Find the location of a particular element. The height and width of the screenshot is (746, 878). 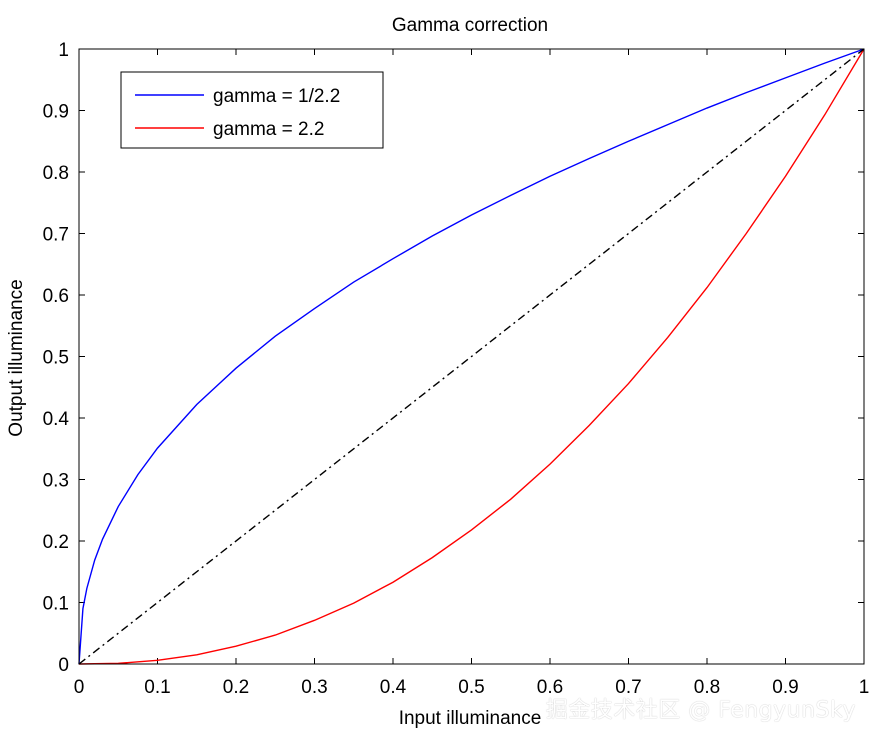

x-tick-label: 0.3 is located at coordinates (314, 687).